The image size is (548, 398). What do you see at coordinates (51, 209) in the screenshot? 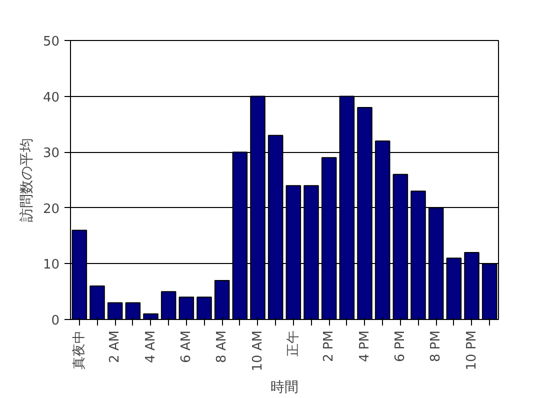
I see `y-tick-label: 20` at bounding box center [51, 209].